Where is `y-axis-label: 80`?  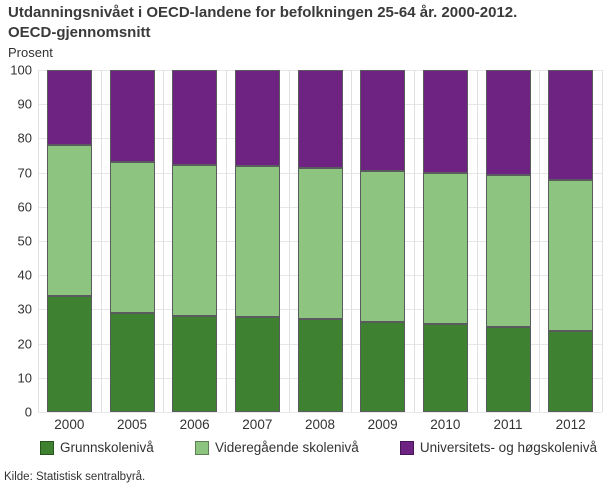
y-axis-label: 80 is located at coordinates (24, 138).